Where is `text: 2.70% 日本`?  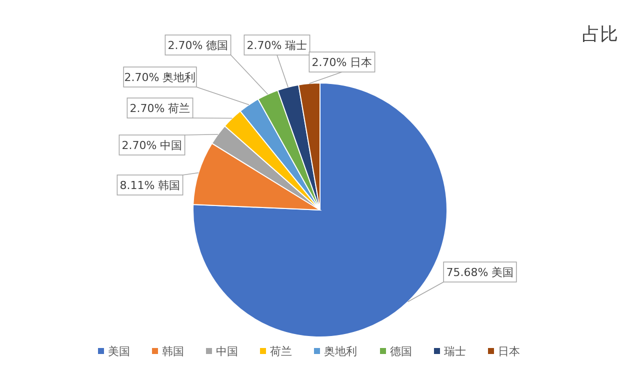
text: 2.70% 日本 is located at coordinates (342, 62).